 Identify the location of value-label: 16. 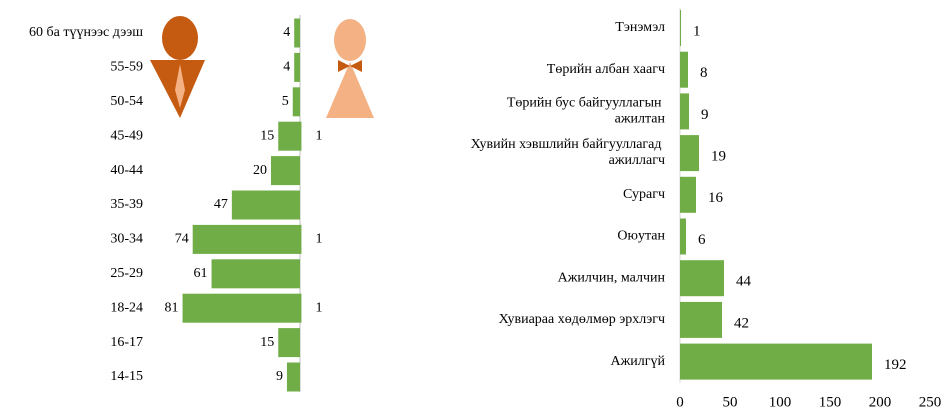
(716, 198).